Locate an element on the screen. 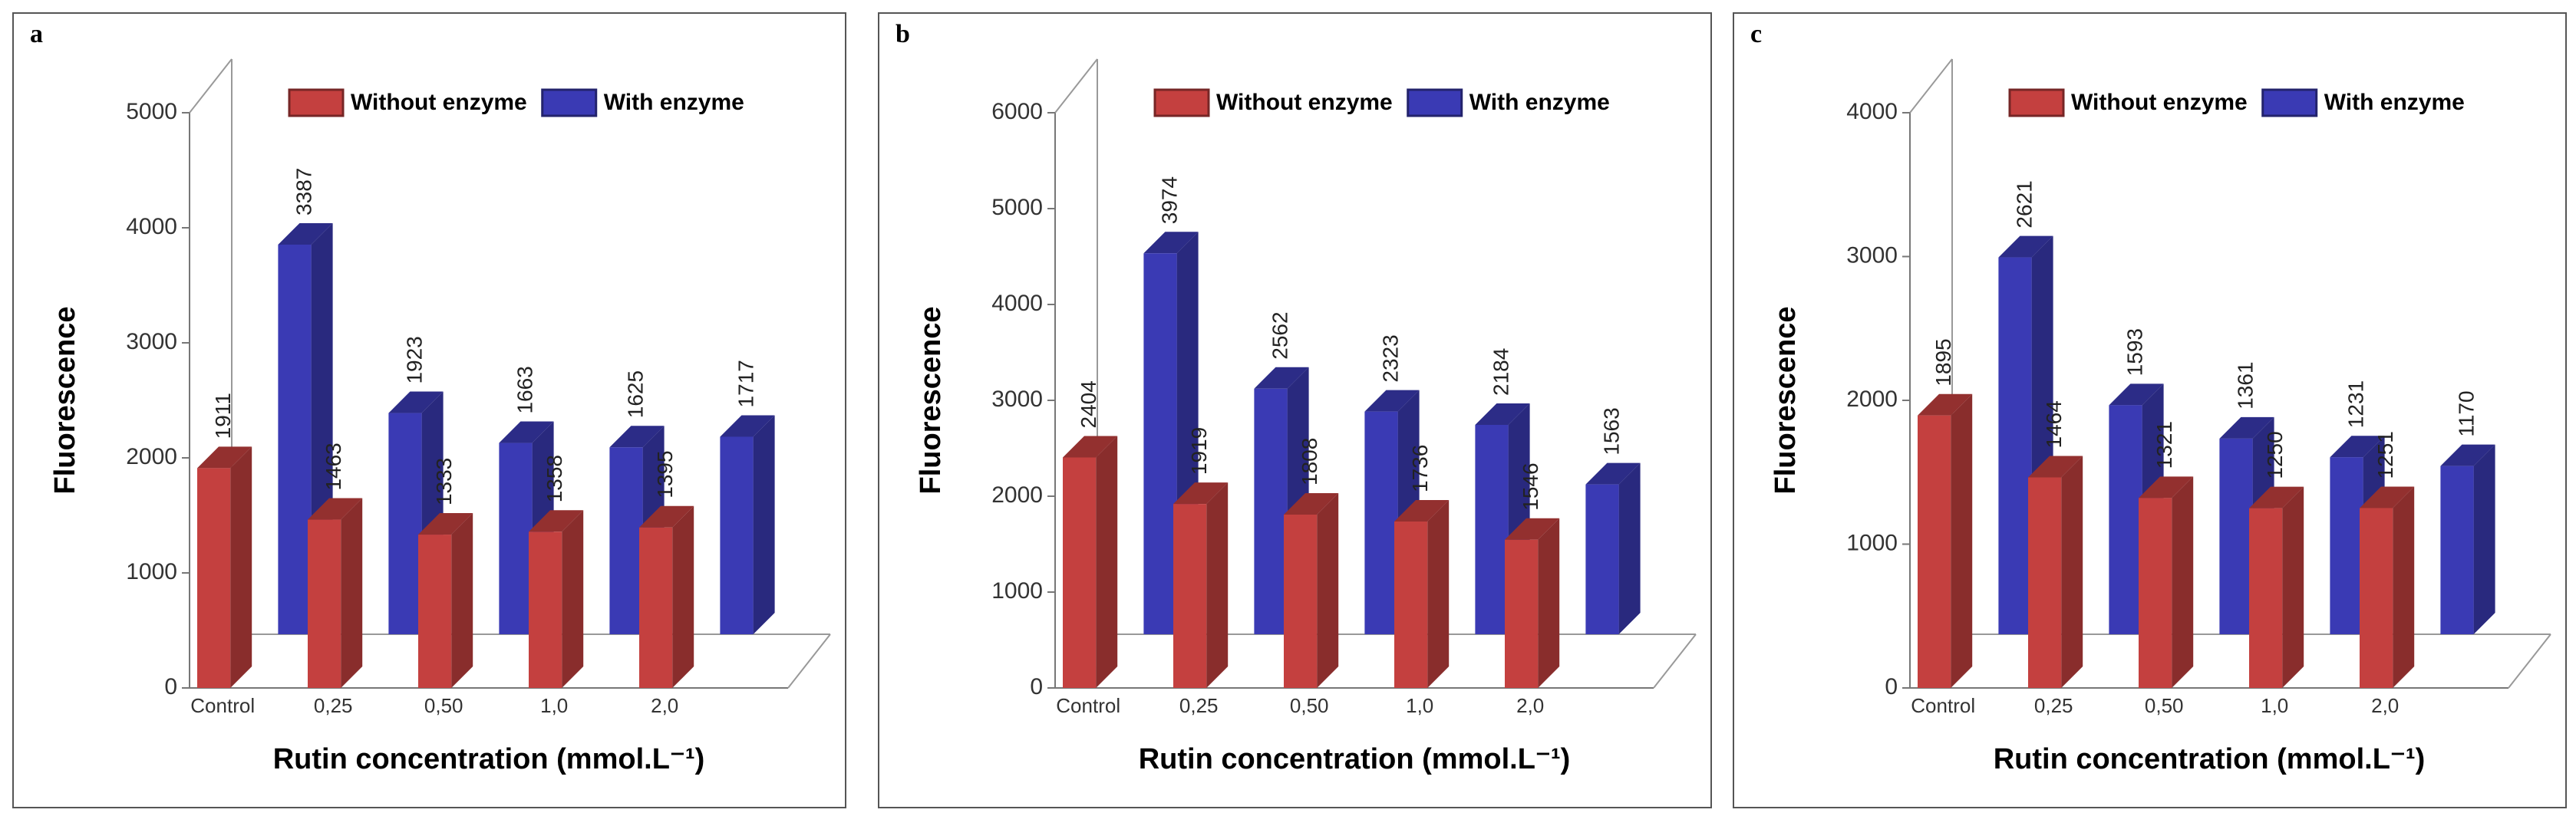 This screenshot has height=826, width=2576. x-tick-label: 1,0 is located at coordinates (1419, 705).